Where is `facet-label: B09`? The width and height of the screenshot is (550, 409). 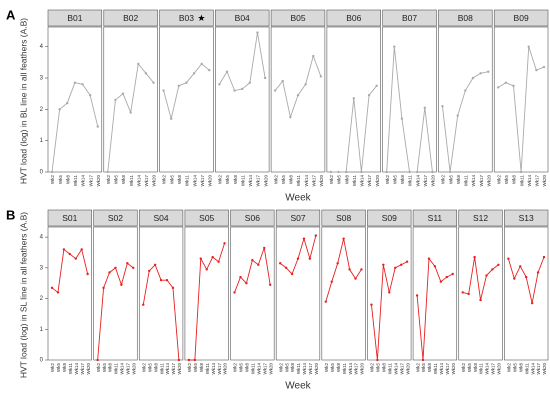
facet-label: B09 is located at coordinates (521, 18).